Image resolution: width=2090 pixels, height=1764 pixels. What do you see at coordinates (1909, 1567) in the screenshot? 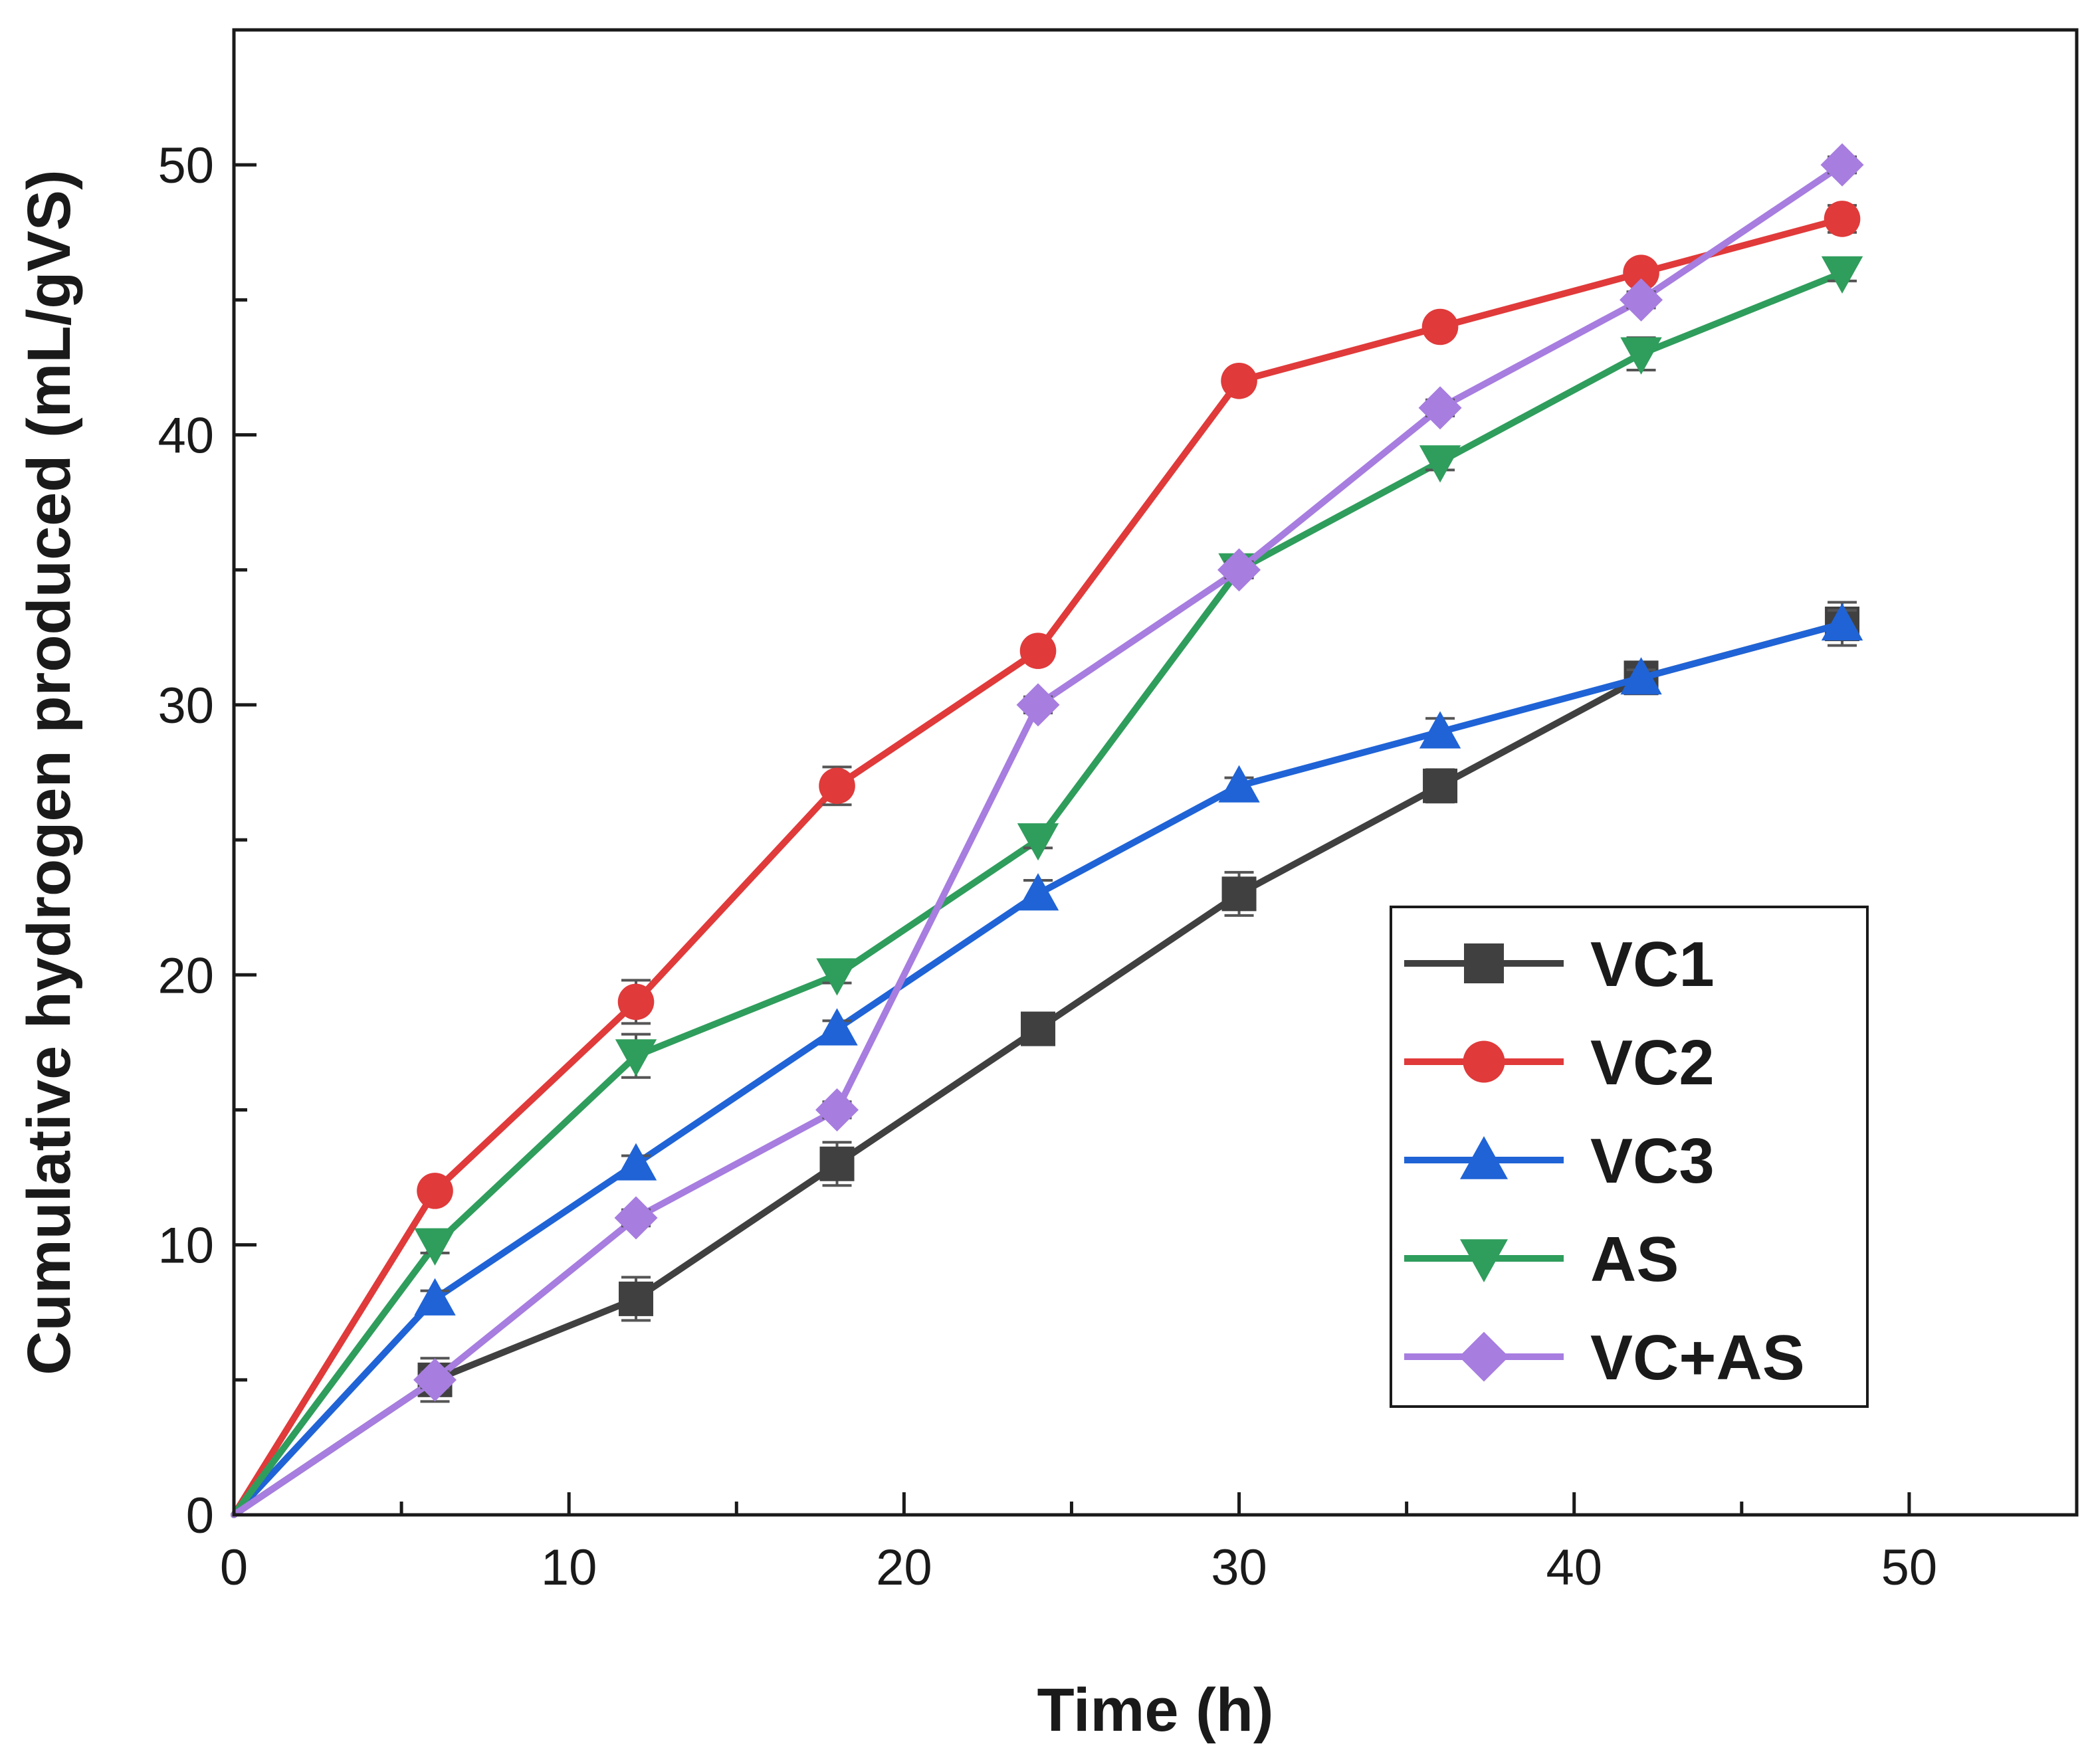
I see `x-tick-label: 50` at bounding box center [1909, 1567].